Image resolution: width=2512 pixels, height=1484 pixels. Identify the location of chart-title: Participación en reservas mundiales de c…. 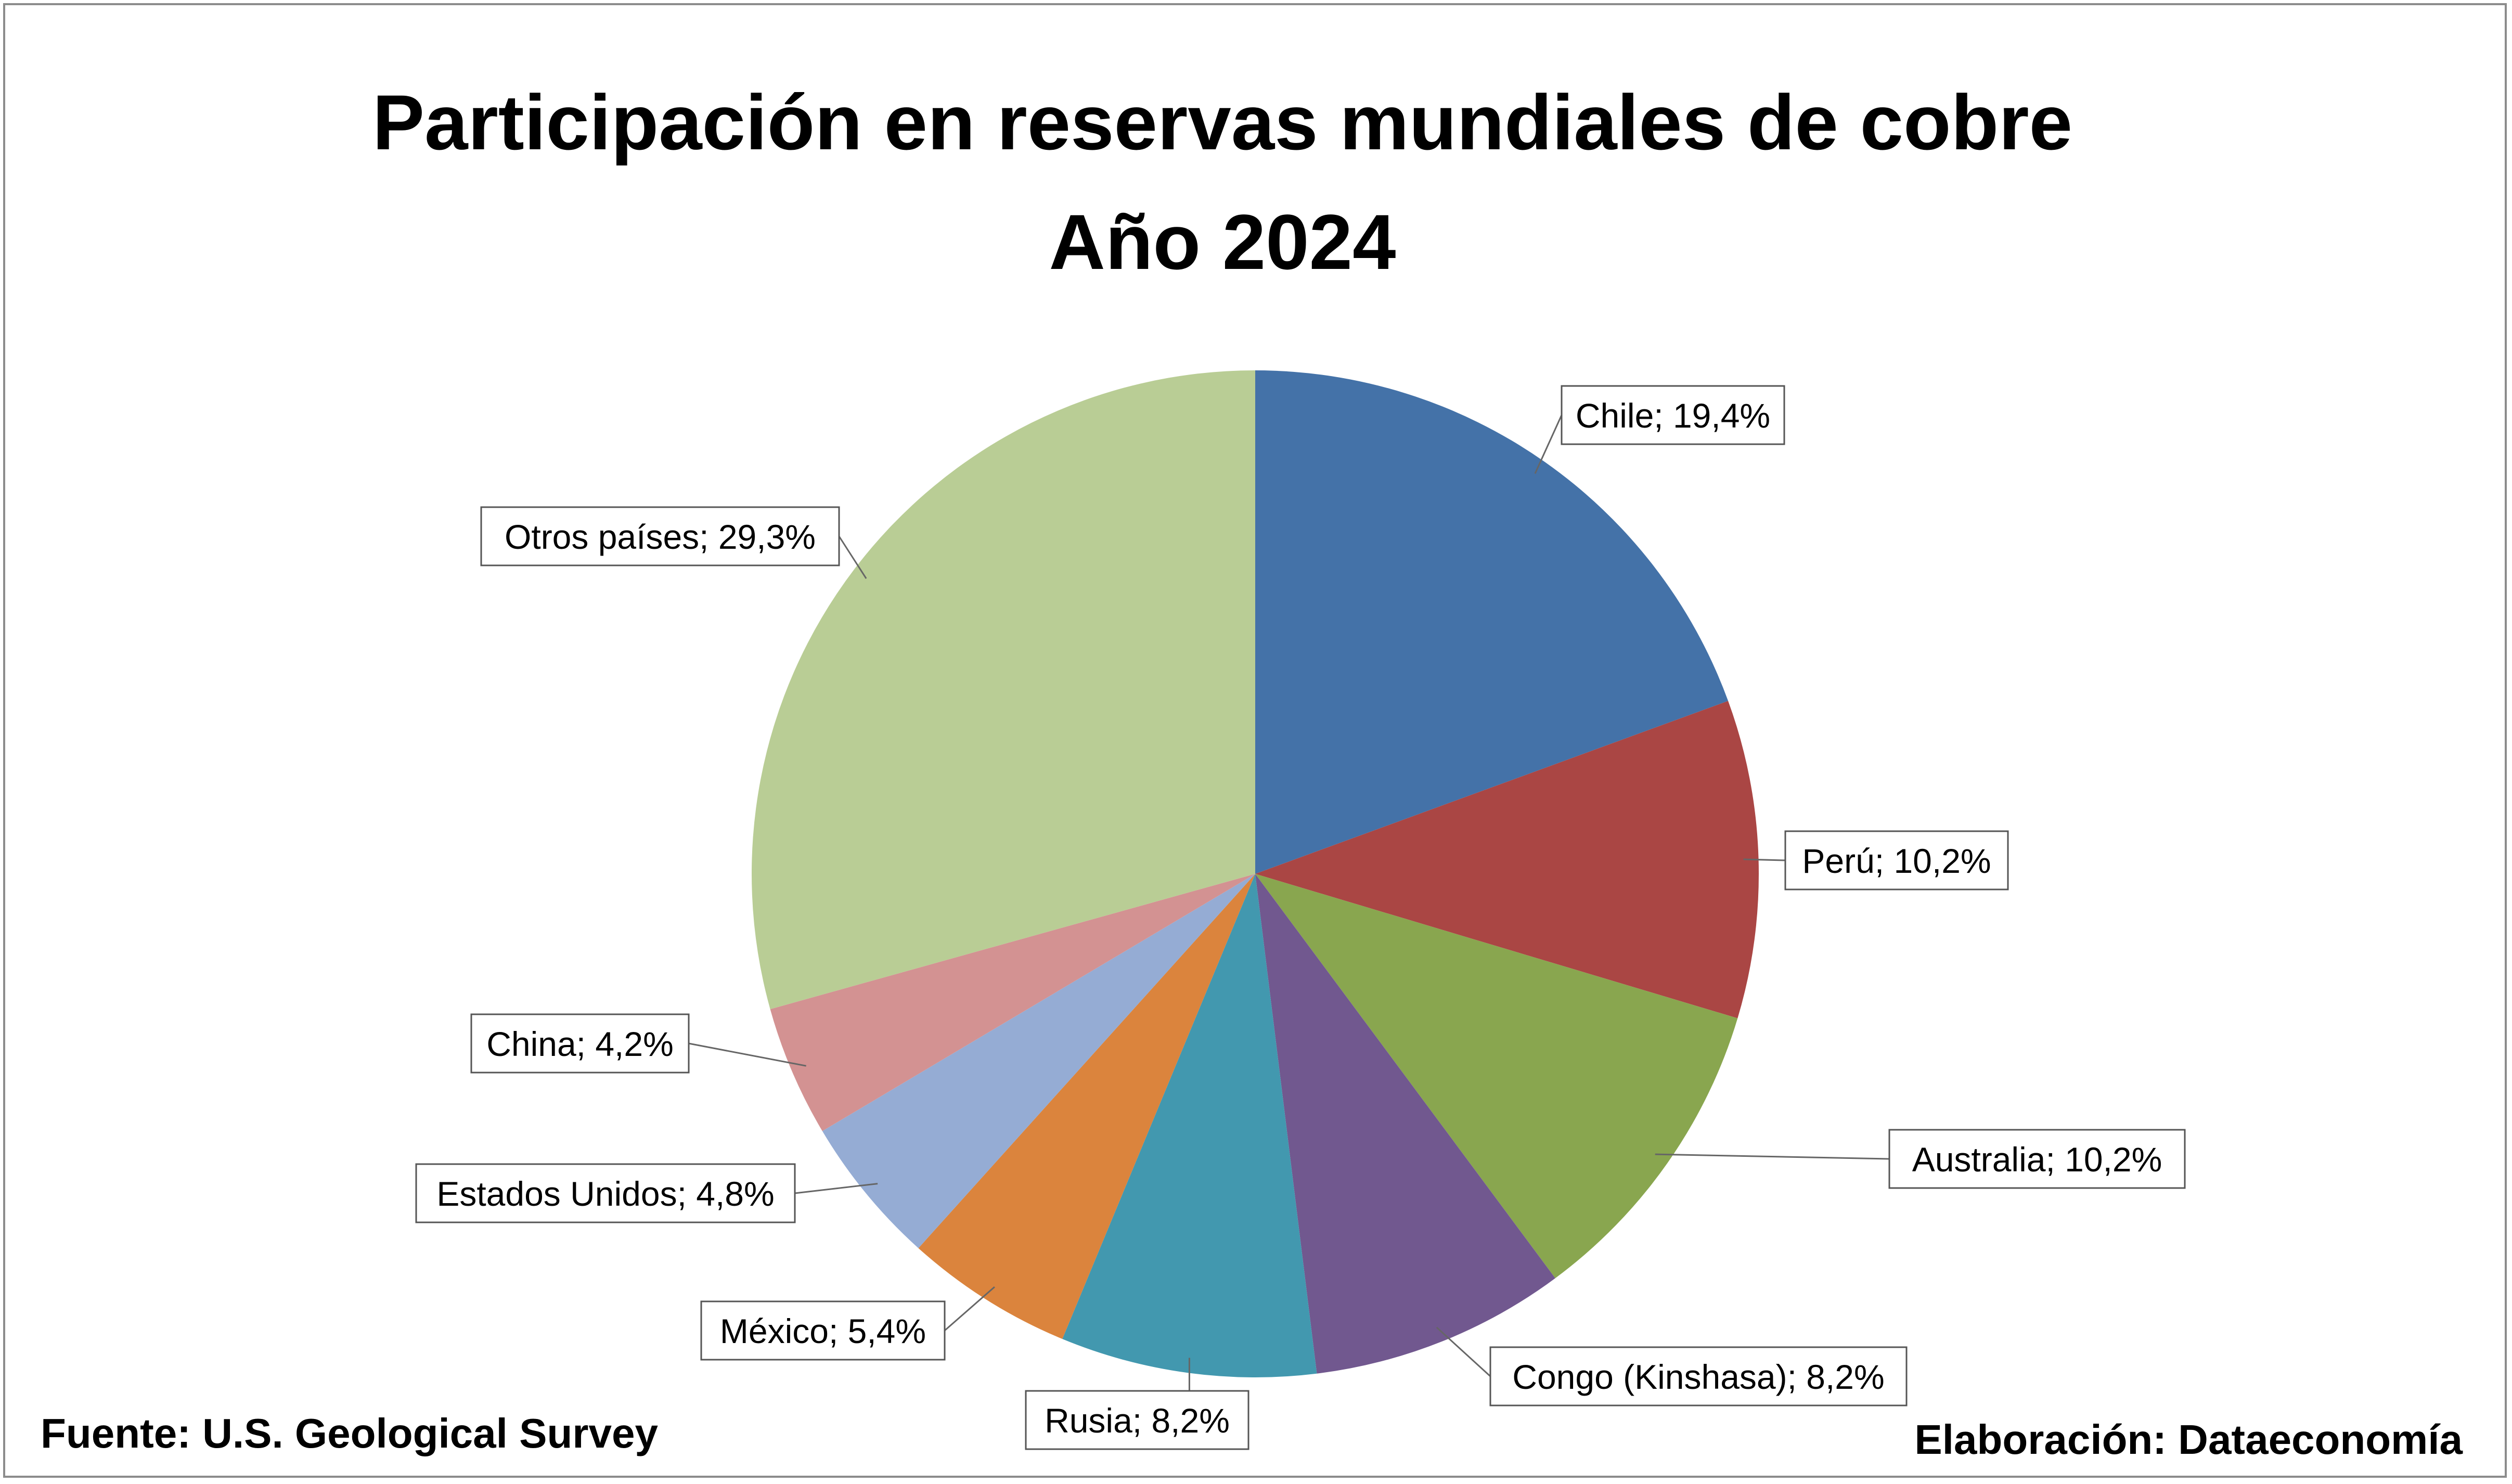
(1222, 122).